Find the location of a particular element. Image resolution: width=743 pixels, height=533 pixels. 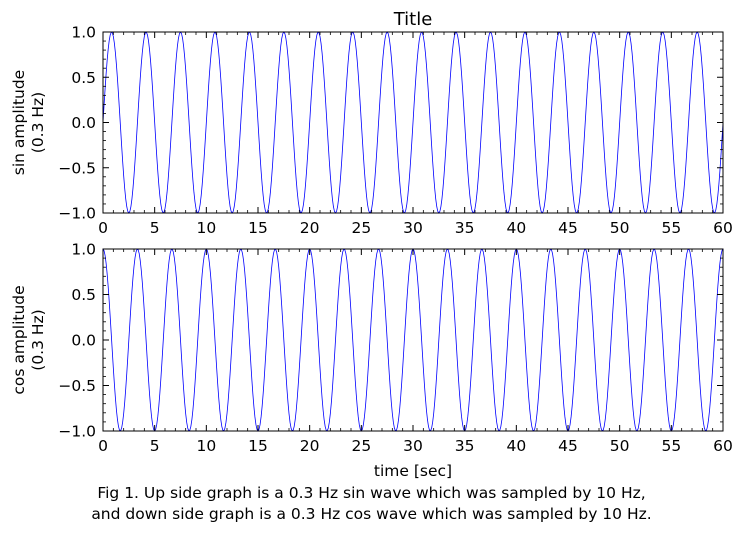

x-axis-label: time [sec] is located at coordinates (413, 471).